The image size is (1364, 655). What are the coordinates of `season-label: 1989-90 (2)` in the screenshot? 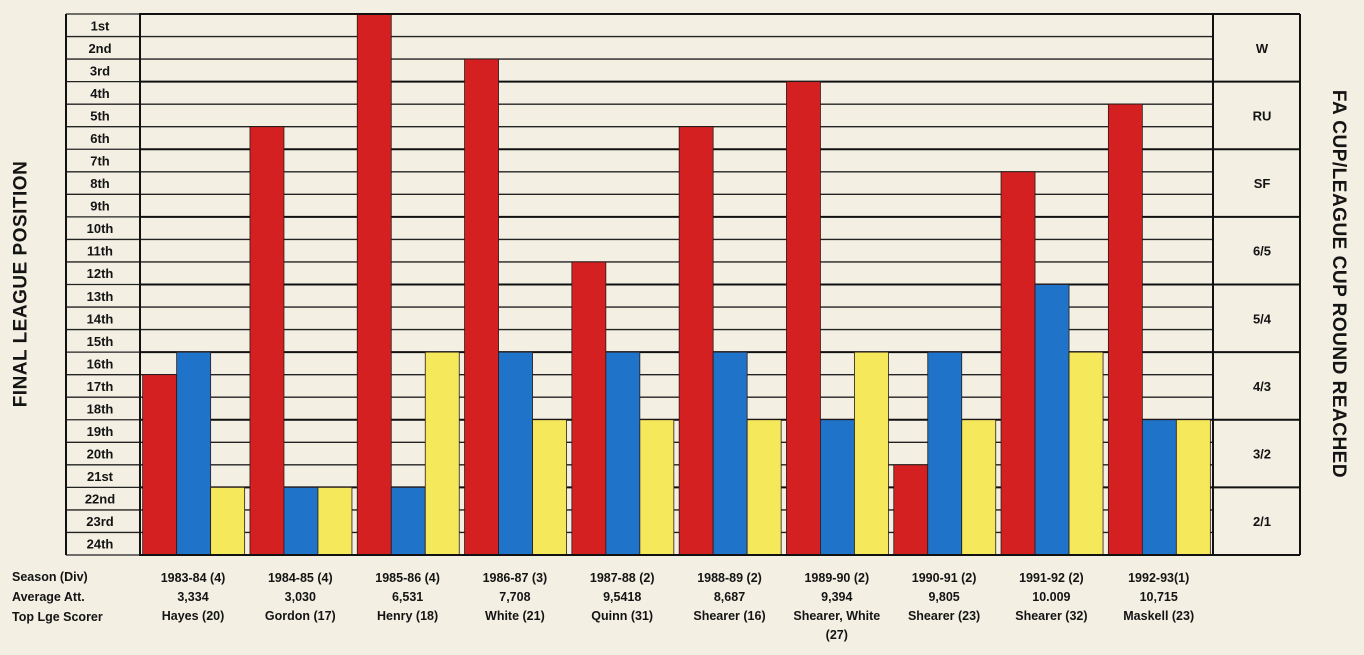 It's located at (837, 578).